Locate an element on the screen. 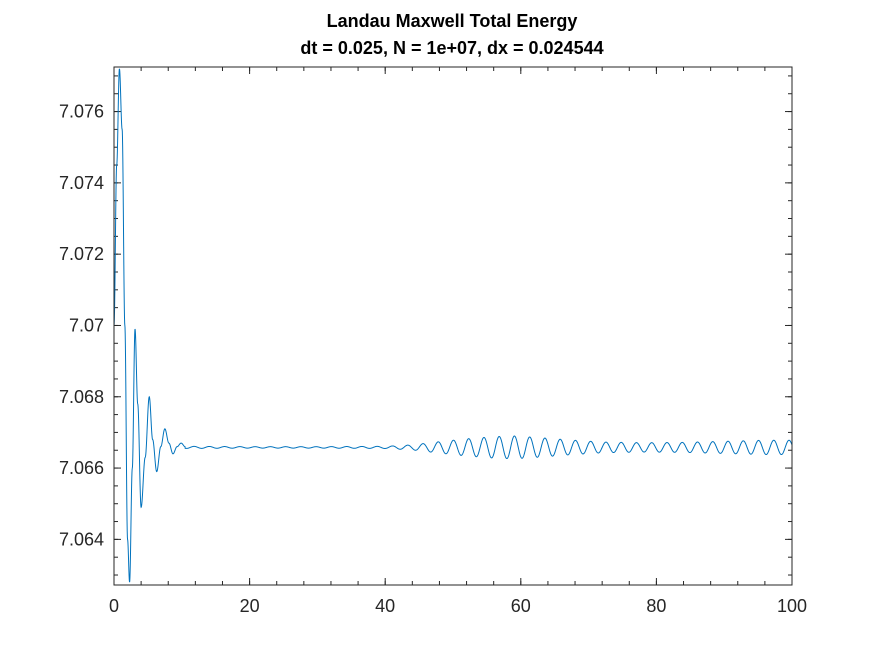 This screenshot has width=875, height=656. y-tick-label: 7.066 is located at coordinates (81, 468).